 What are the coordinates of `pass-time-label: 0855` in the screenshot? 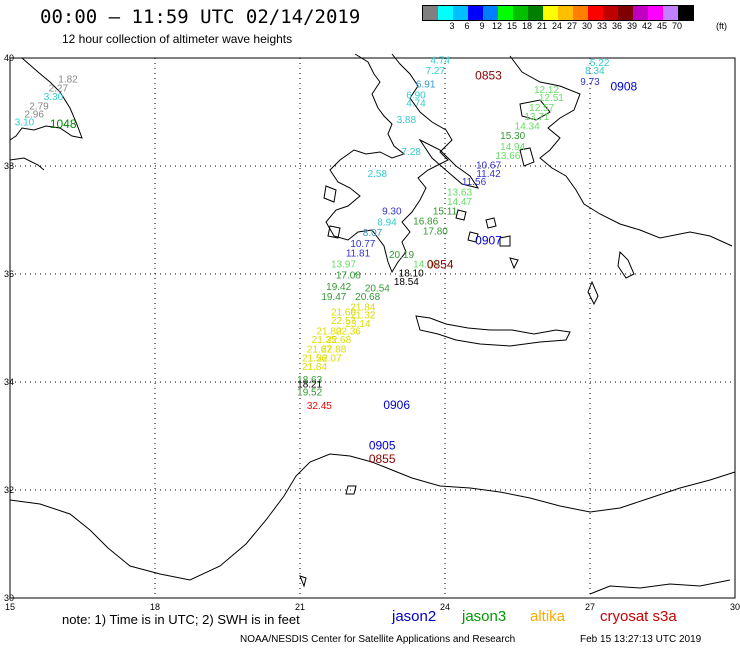 It's located at (382, 459).